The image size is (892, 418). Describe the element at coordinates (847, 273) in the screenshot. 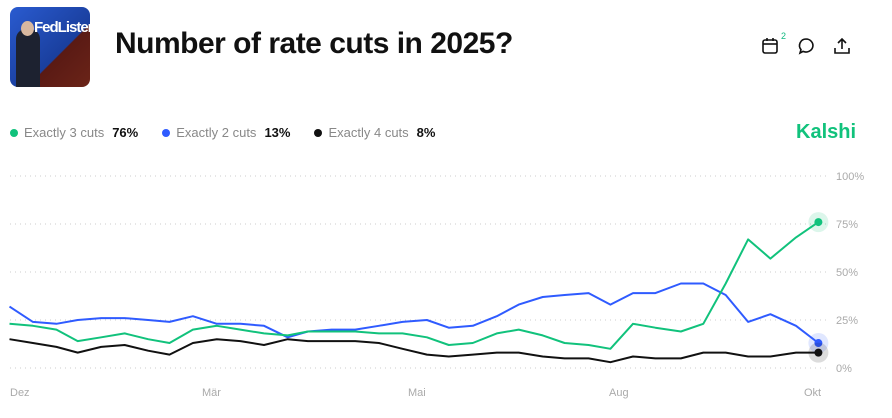

I see `y-tick-label: 50%` at that location.